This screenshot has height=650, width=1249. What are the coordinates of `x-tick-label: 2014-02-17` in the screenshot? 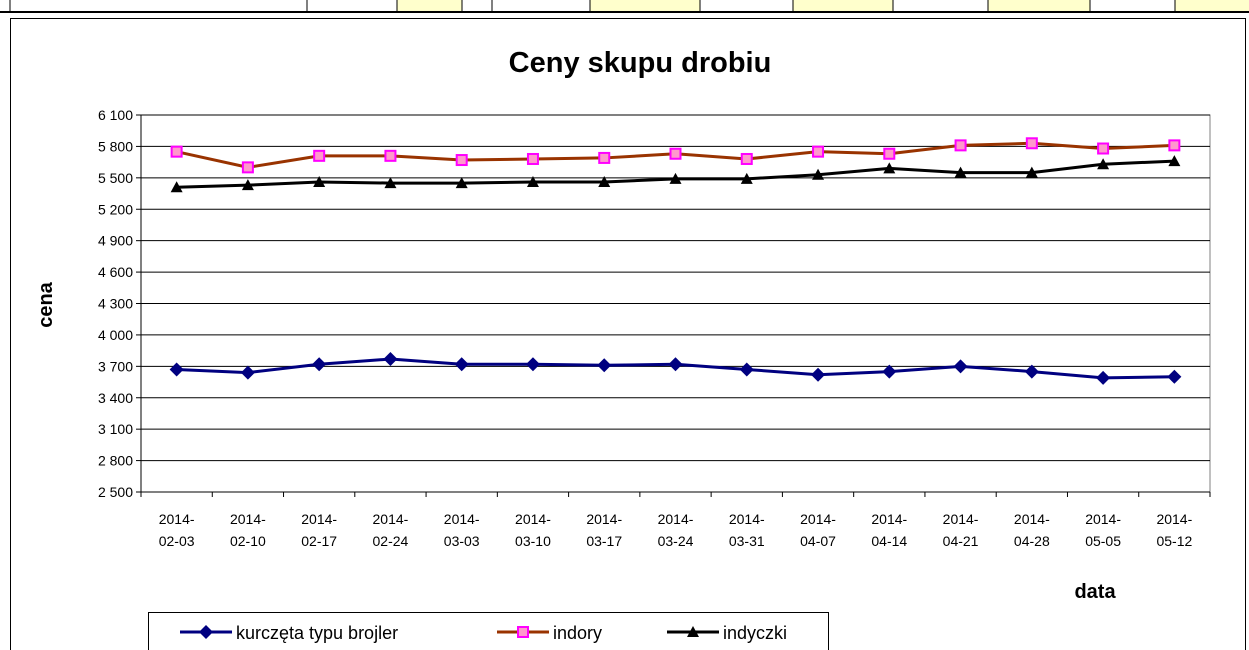 It's located at (319, 530).